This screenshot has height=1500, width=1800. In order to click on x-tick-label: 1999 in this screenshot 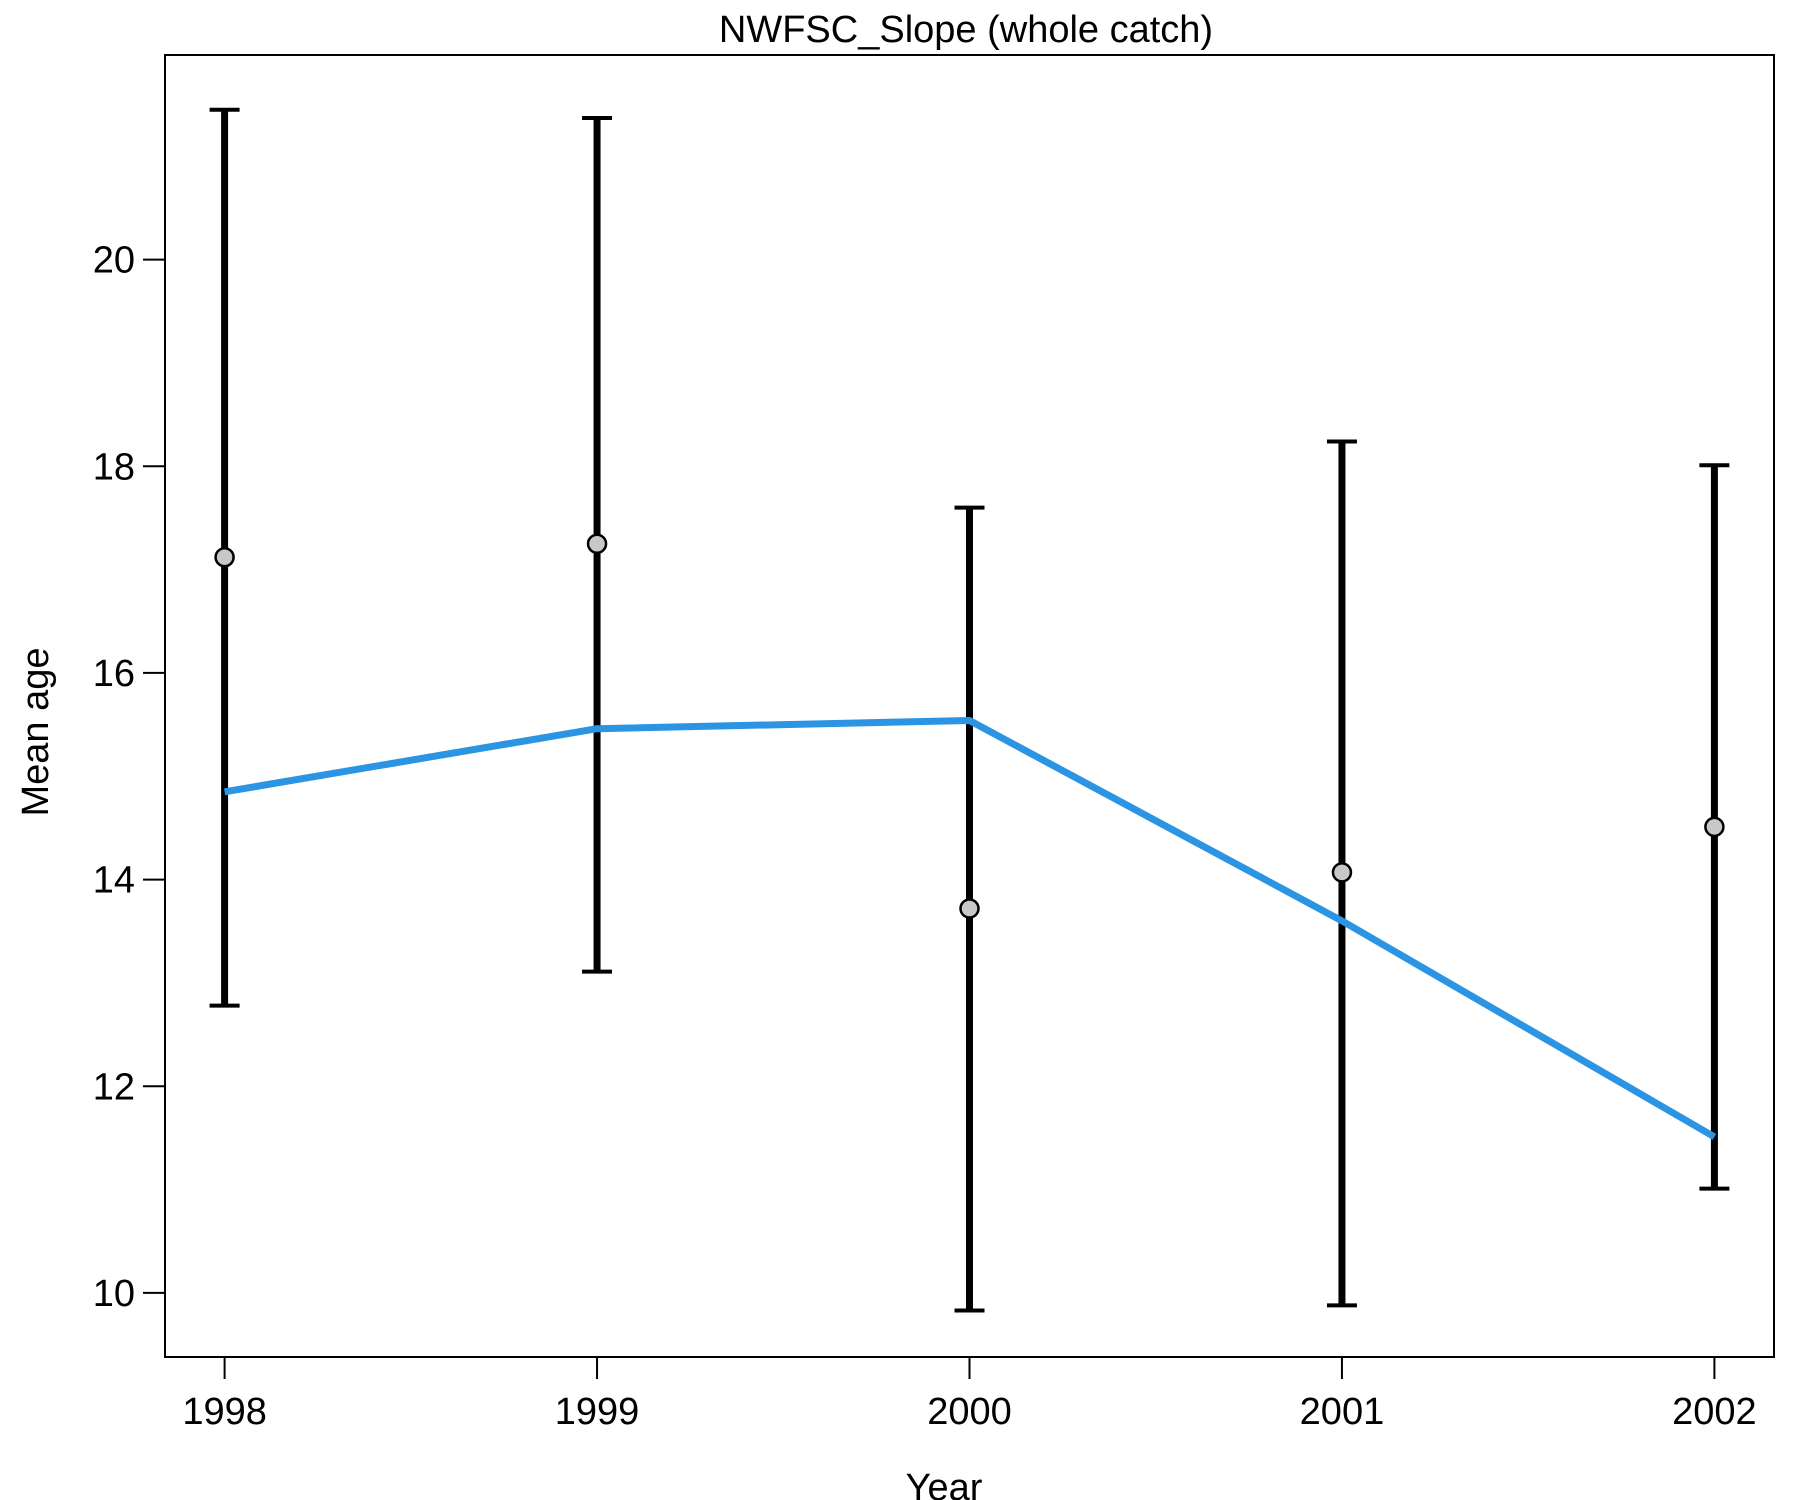, I will do `click(597, 1412)`.